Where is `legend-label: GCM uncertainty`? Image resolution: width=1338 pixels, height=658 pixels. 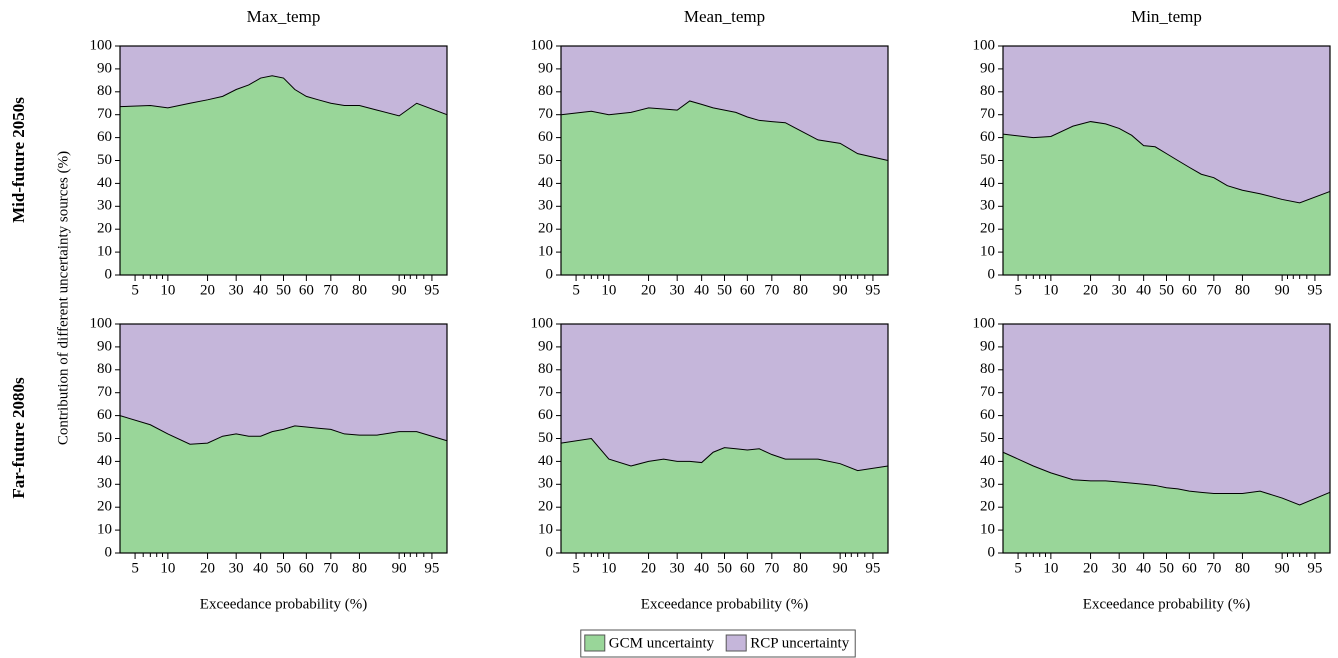
legend-label: GCM uncertainty is located at coordinates (662, 643).